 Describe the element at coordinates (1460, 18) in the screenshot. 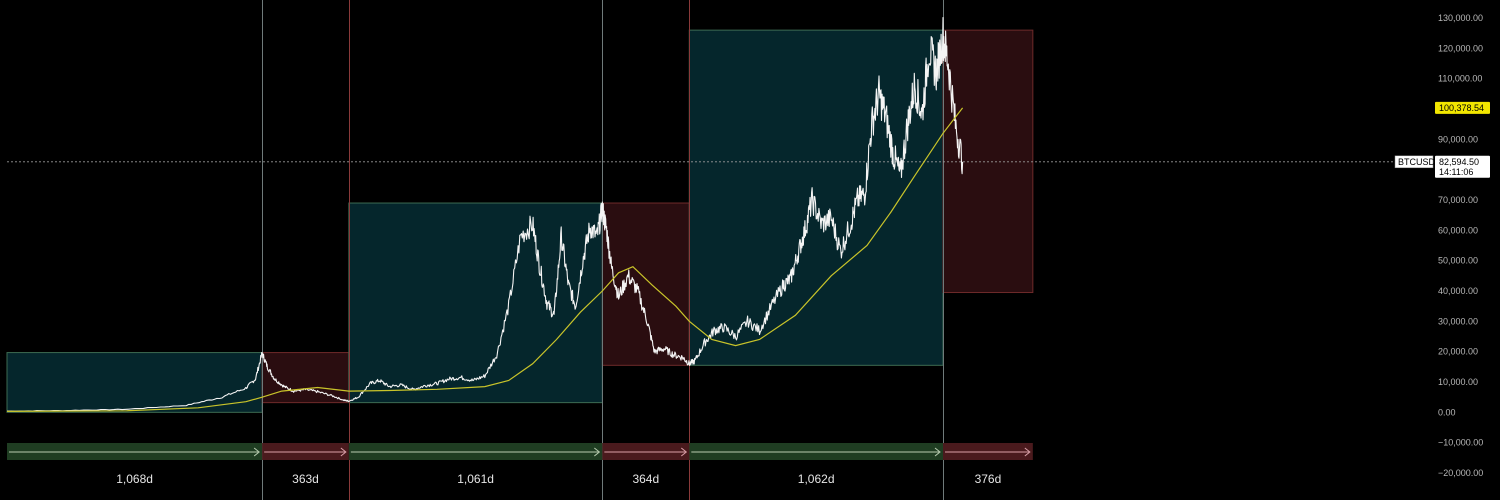

I see `y-tick-label: 130,000.00` at that location.